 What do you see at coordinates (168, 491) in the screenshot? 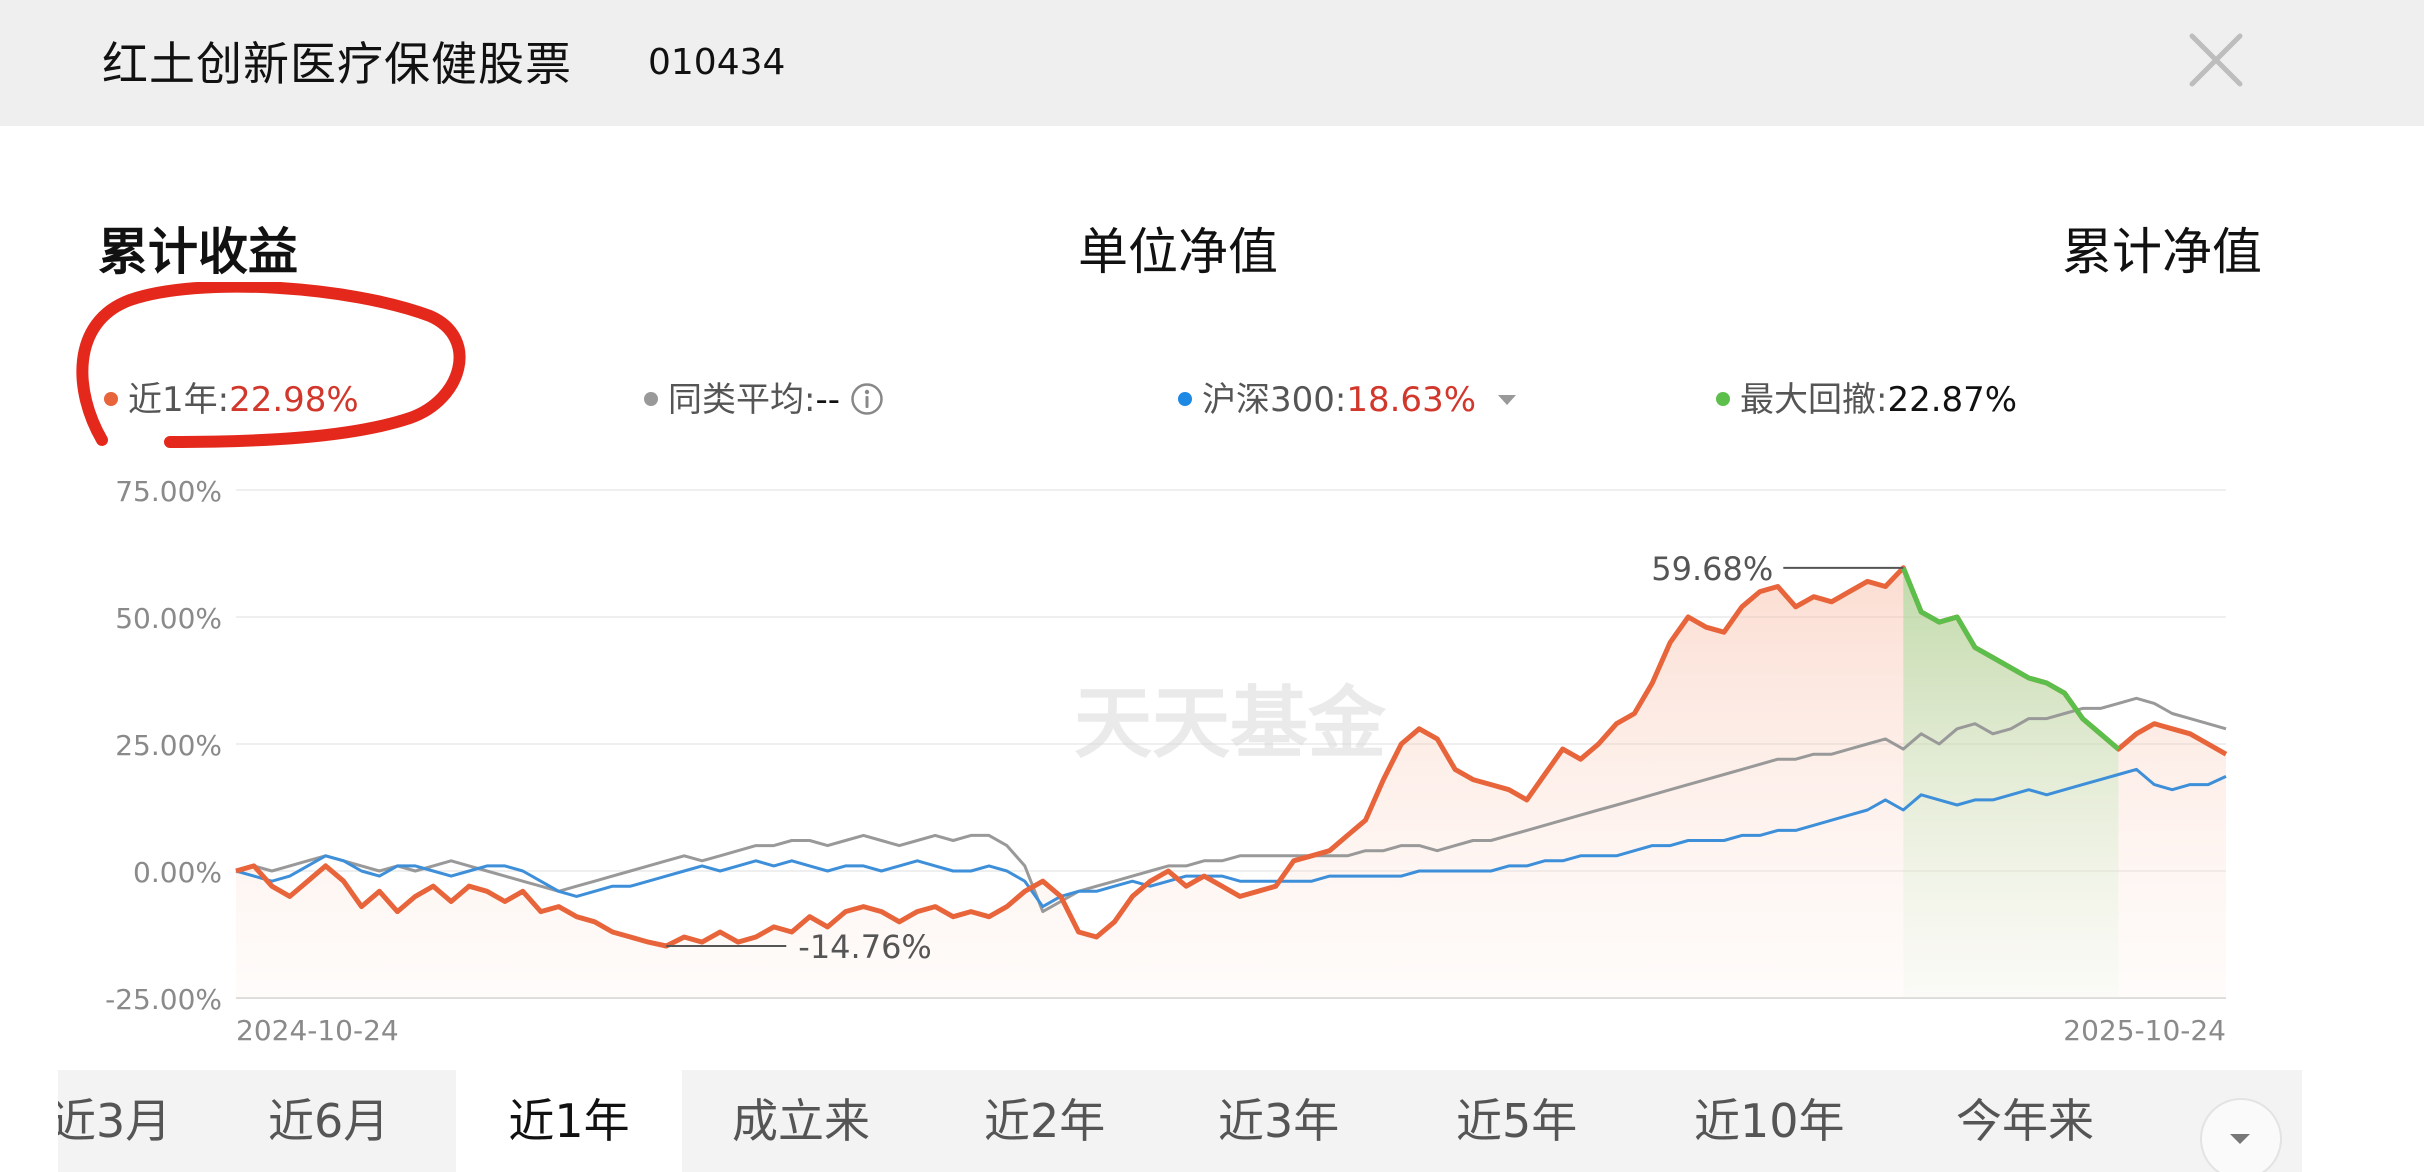
I see `y-tick-label: 75.00%` at bounding box center [168, 491].